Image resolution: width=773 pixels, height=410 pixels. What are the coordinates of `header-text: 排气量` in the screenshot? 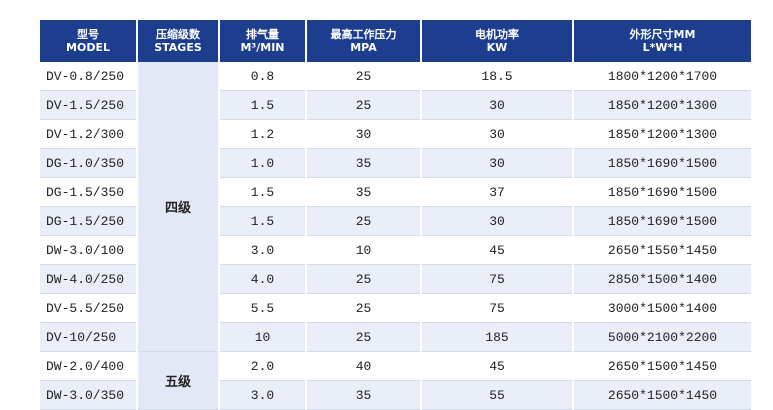 It's located at (262, 34).